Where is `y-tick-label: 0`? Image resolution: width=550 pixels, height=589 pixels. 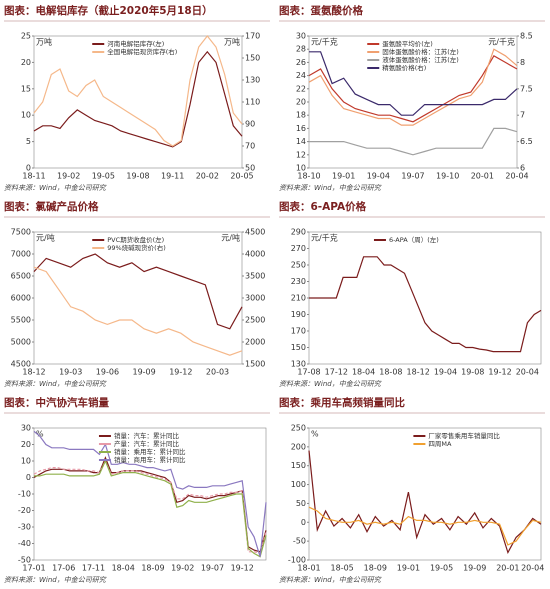 y-tick-label: 0 is located at coordinates (28, 168).